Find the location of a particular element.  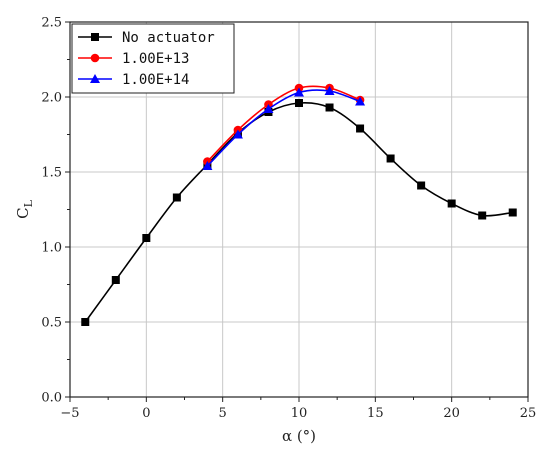

y-axis-title: CL is located at coordinates (24, 208).